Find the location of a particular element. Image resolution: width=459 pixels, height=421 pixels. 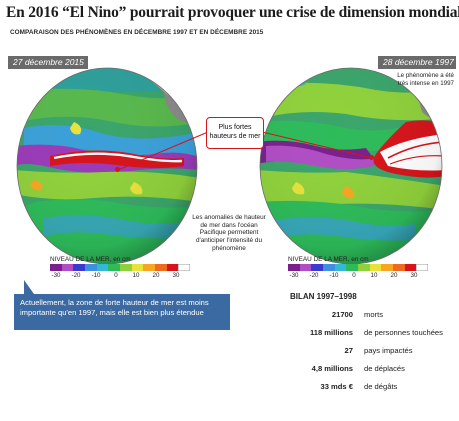

bilan-row: 118 millions de personnes touchées is located at coordinates (347, 334).